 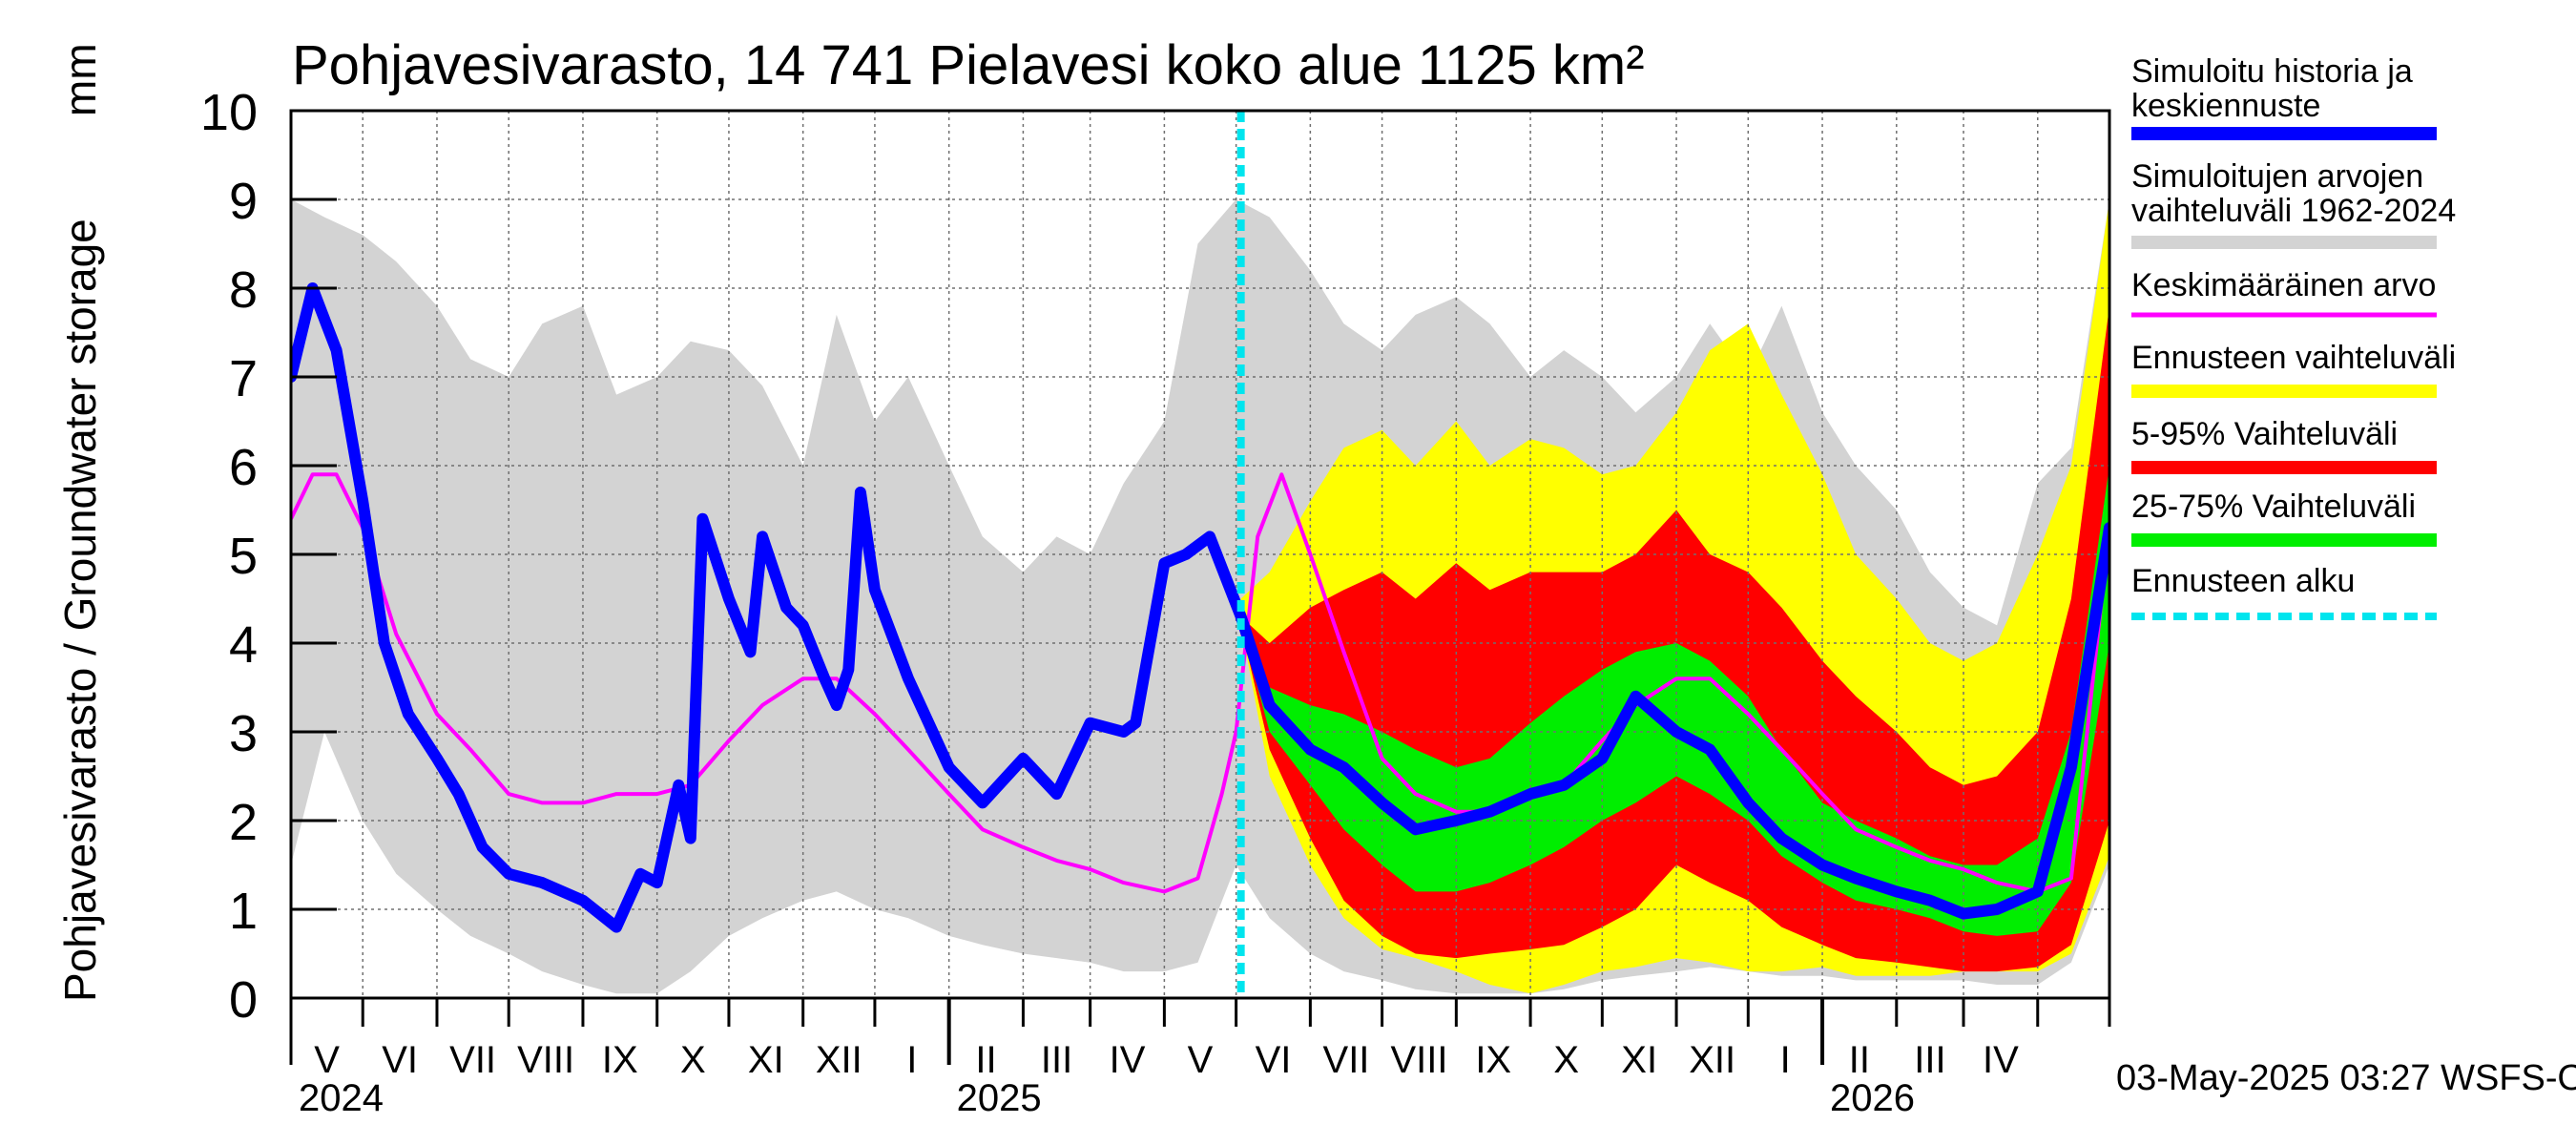 What do you see at coordinates (2293, 211) in the screenshot?
I see `legend-label: vaihteluväli 1962-2024` at bounding box center [2293, 211].